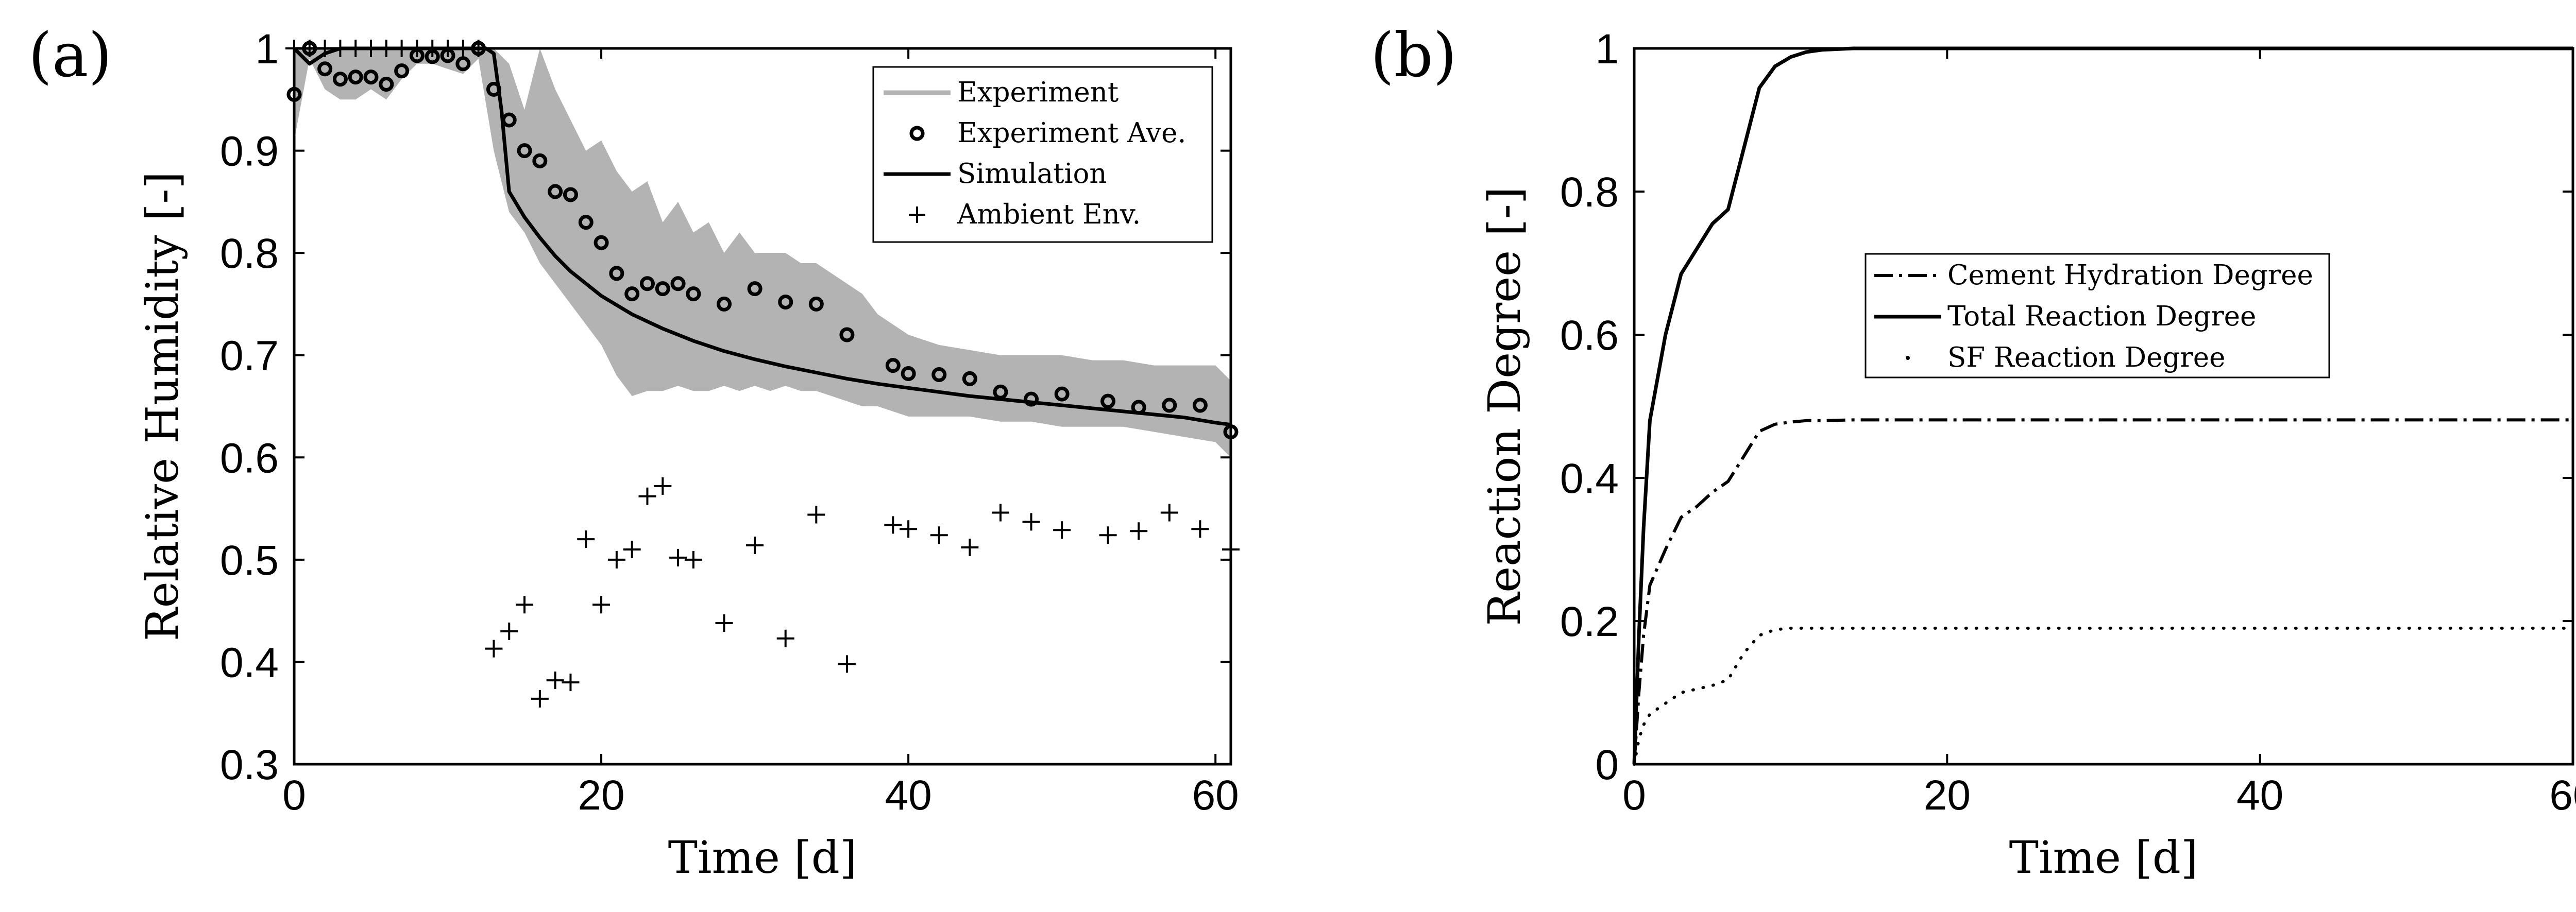 This screenshot has height=912, width=2576. What do you see at coordinates (1049, 214) in the screenshot?
I see `legend-ambient-env-label: Ambient Env.` at bounding box center [1049, 214].